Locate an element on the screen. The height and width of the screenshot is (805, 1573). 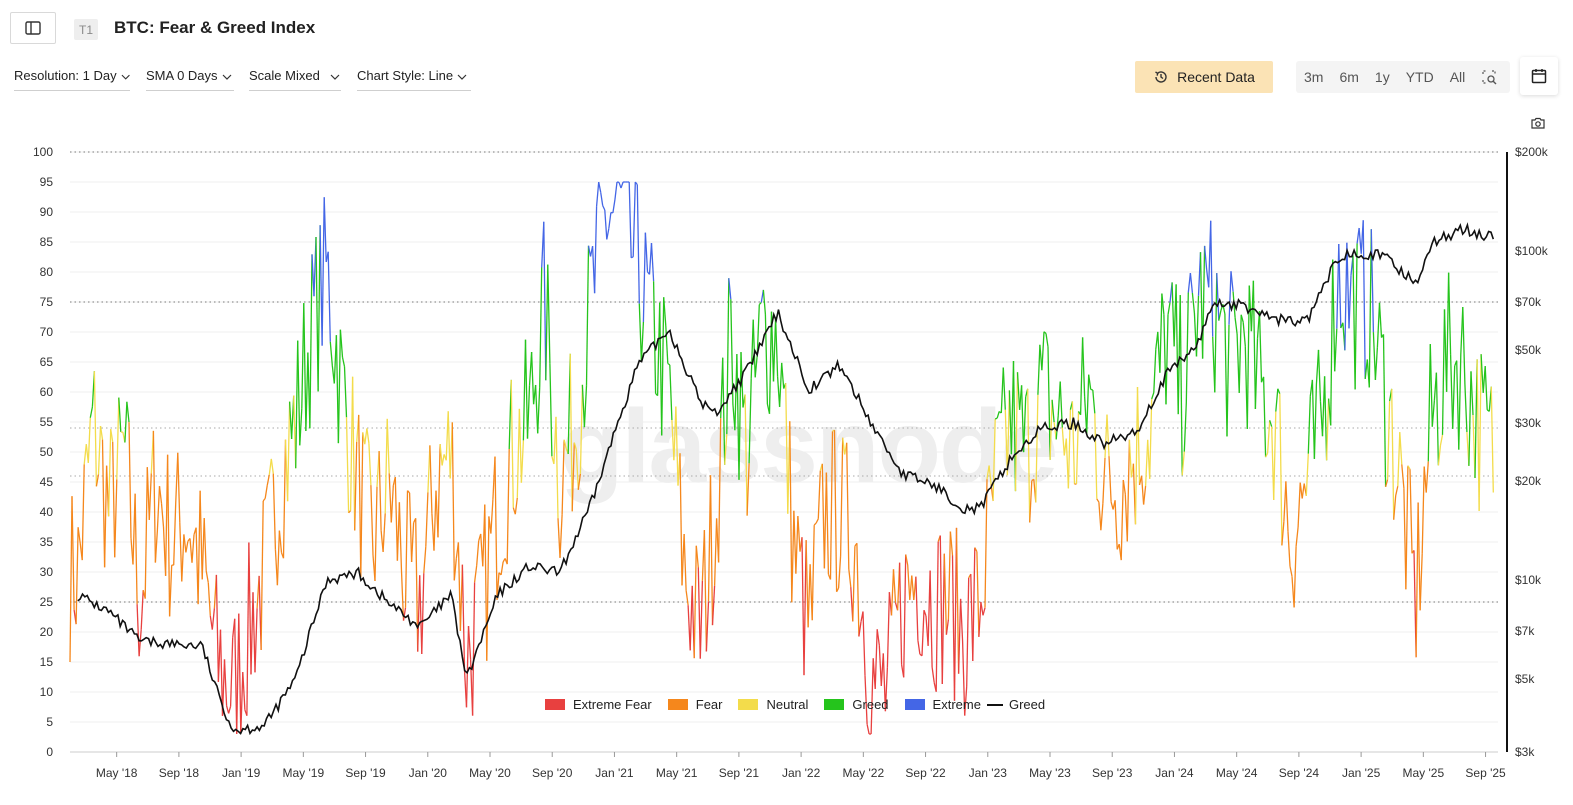
legend-greed: Greed is located at coordinates (856, 704).